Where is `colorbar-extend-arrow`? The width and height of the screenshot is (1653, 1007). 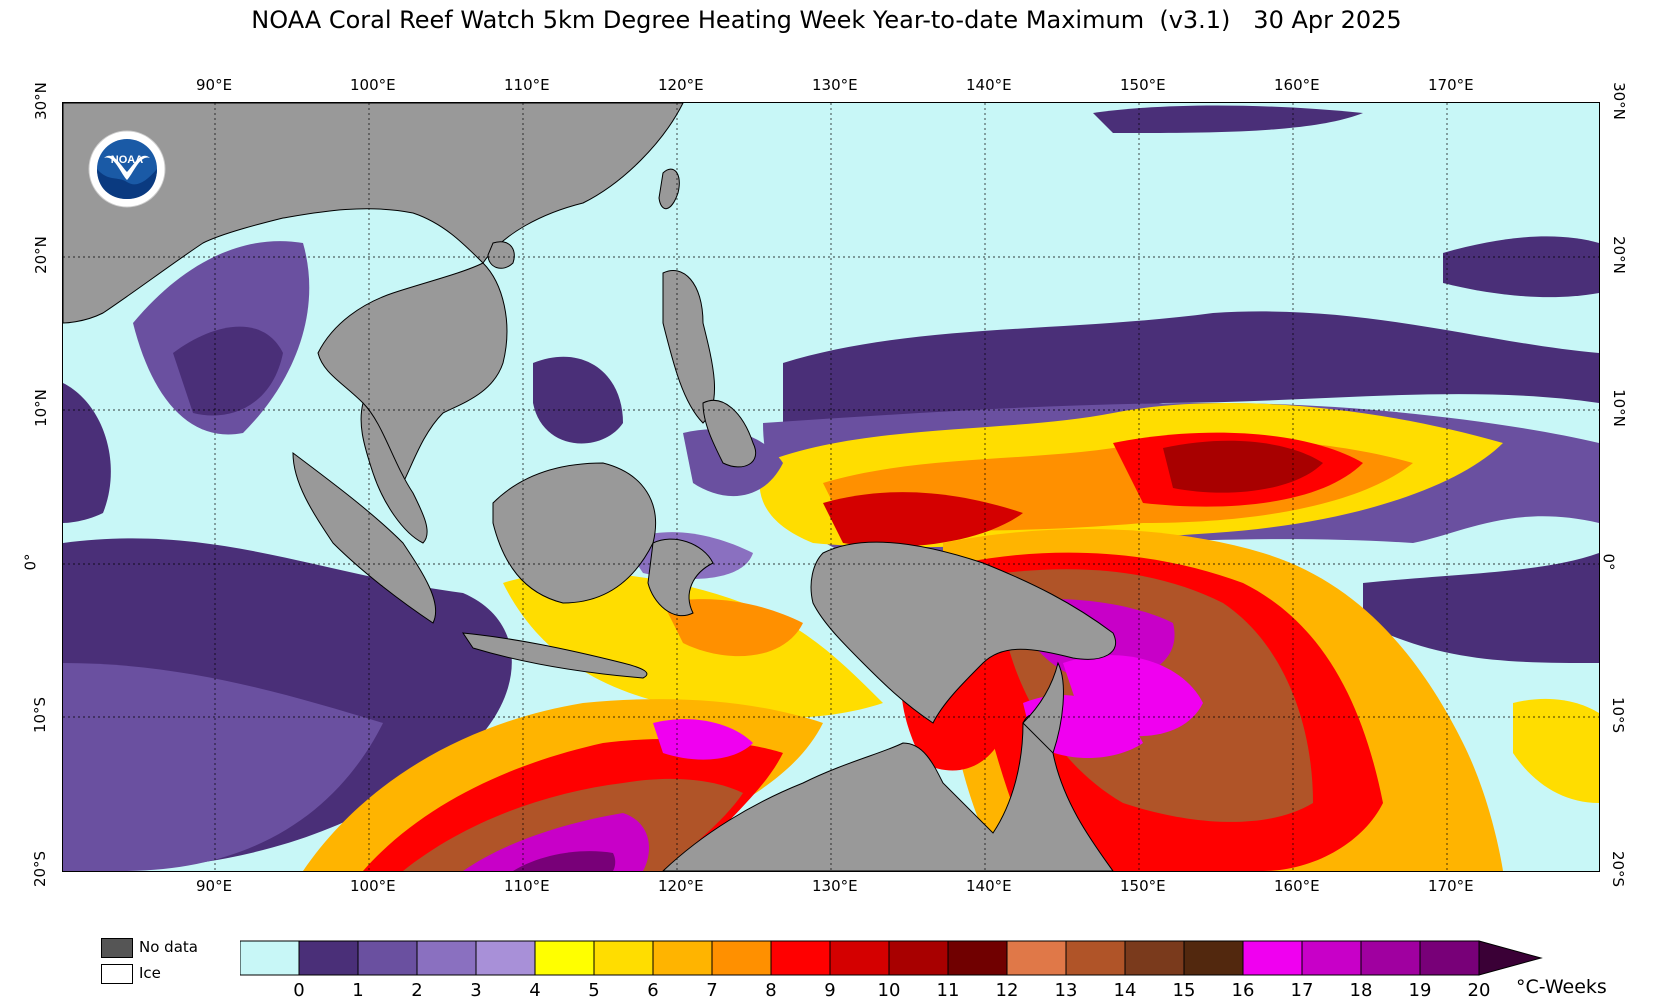 colorbar-extend-arrow is located at coordinates (1510, 958).